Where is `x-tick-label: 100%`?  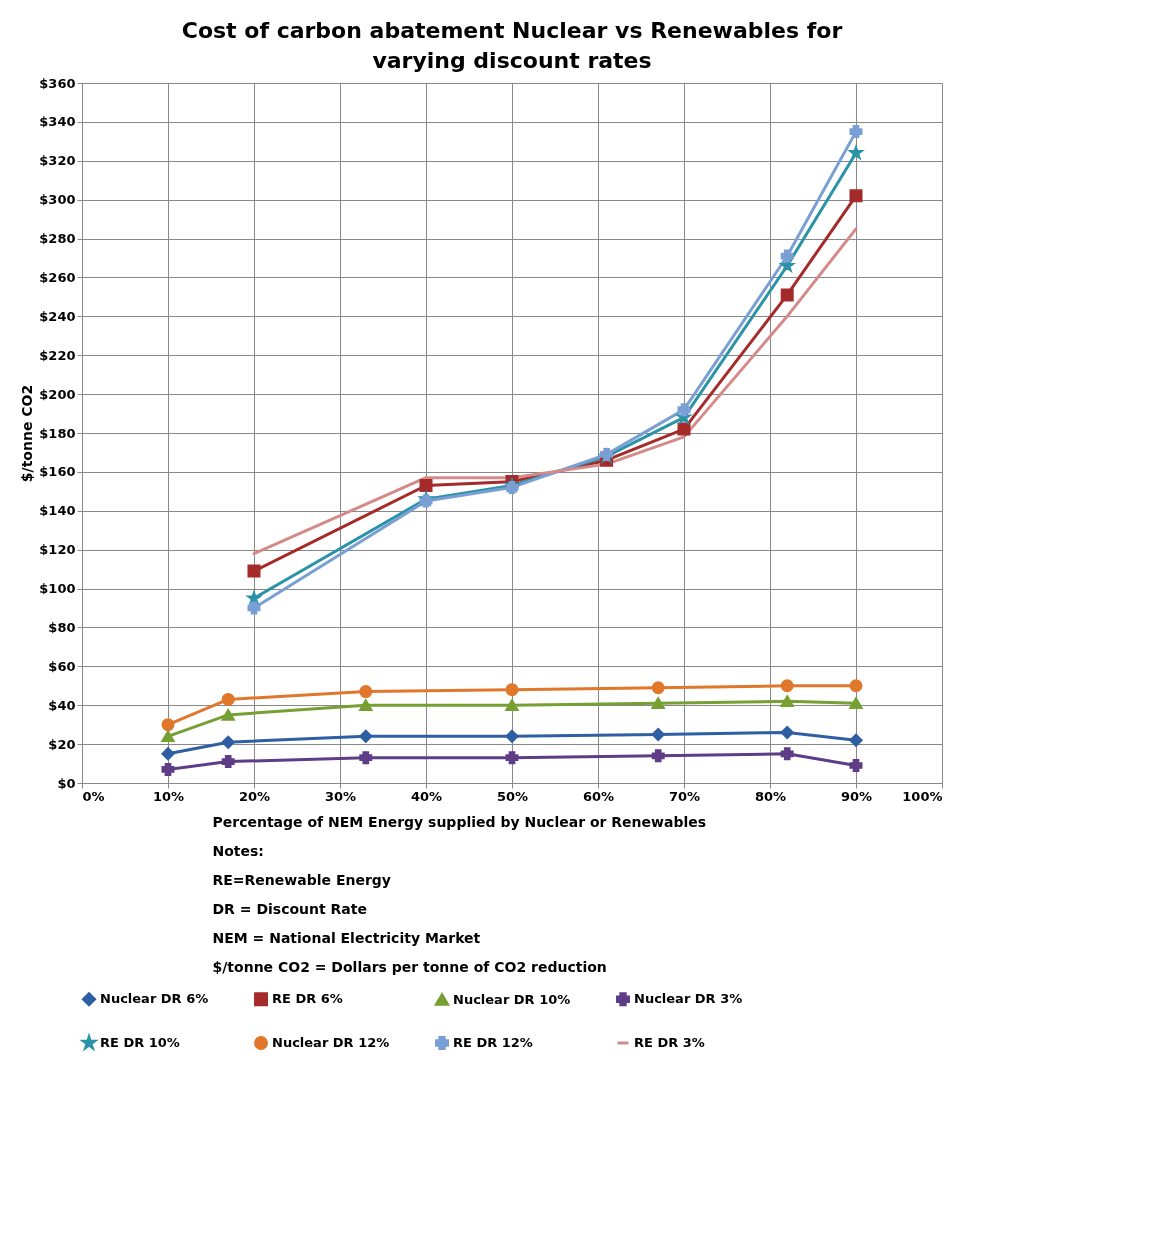
x-tick-label: 100% is located at coordinates (922, 796).